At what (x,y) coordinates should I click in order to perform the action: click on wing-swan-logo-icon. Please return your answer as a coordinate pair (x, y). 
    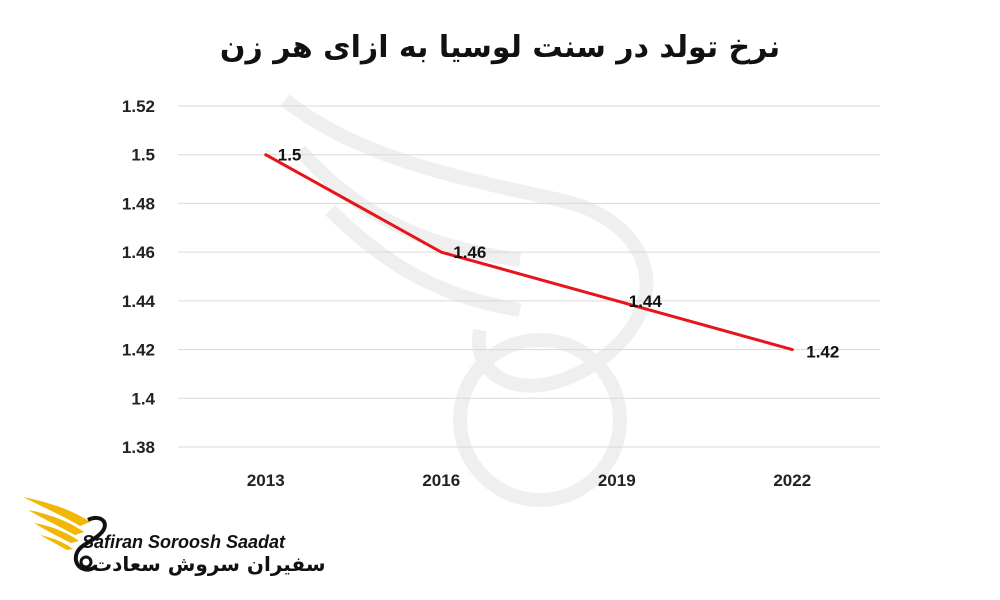
    Looking at the image, I should click on (65, 534).